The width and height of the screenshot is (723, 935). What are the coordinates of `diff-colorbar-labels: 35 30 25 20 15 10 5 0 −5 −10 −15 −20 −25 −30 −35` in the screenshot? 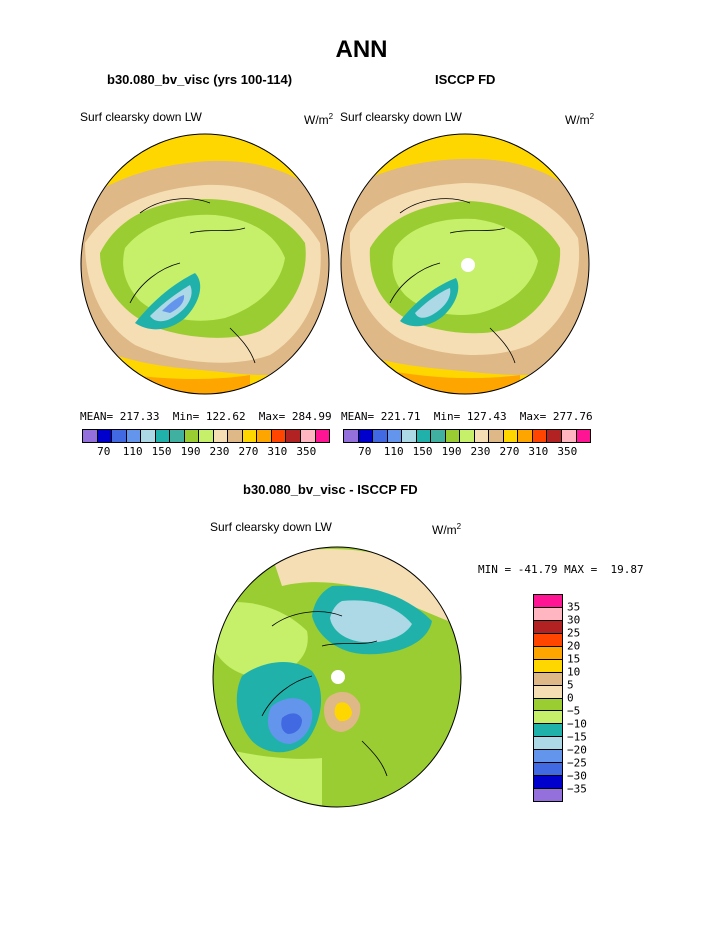 It's located at (587, 697).